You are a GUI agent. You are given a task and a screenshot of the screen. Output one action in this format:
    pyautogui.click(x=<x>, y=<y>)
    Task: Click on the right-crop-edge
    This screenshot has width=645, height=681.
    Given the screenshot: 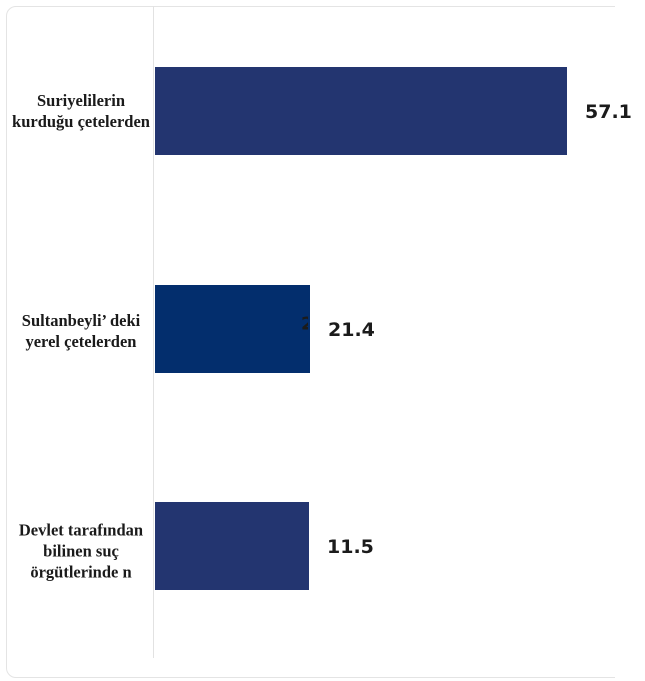 What is the action you would take?
    pyautogui.click(x=630, y=340)
    